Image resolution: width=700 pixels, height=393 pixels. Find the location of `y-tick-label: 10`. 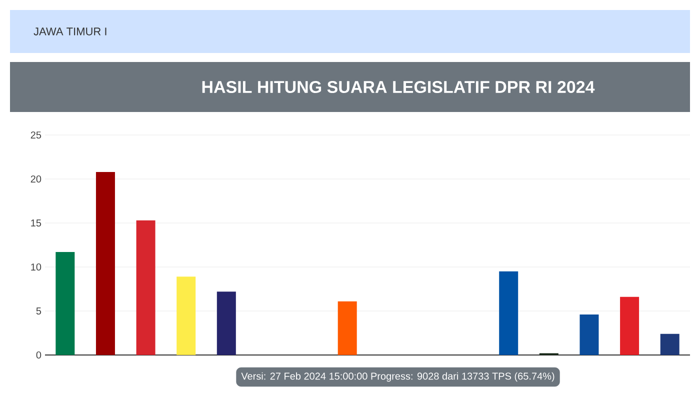

y-tick-label: 10 is located at coordinates (36, 267).